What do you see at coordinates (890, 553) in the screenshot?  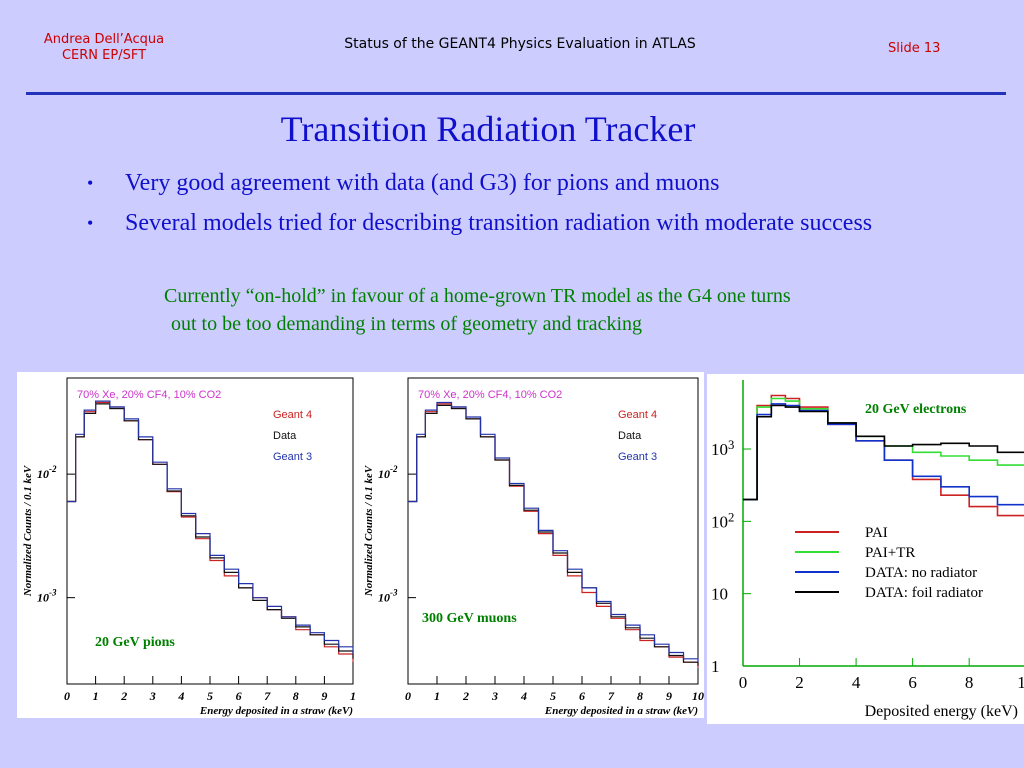 I see `legend-label: PAI+TR` at bounding box center [890, 553].